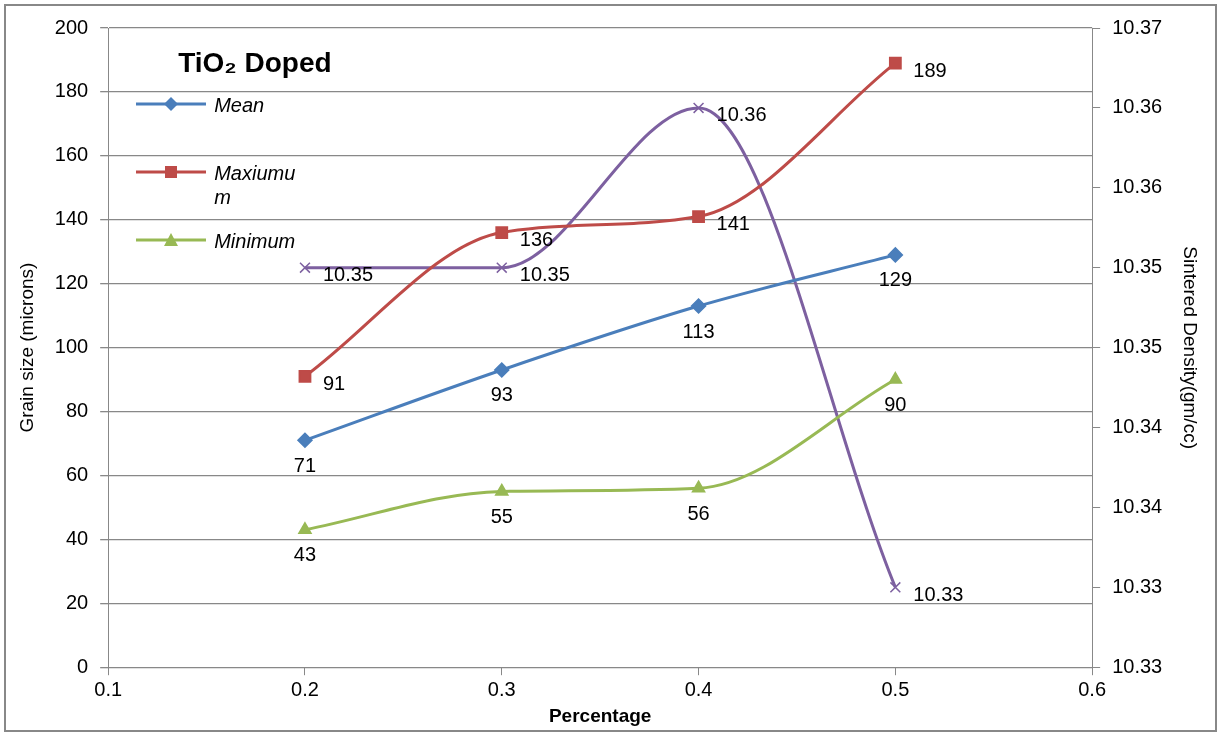 The image size is (1221, 736). What do you see at coordinates (77, 601) in the screenshot?
I see `y-tick-label: 20` at bounding box center [77, 601].